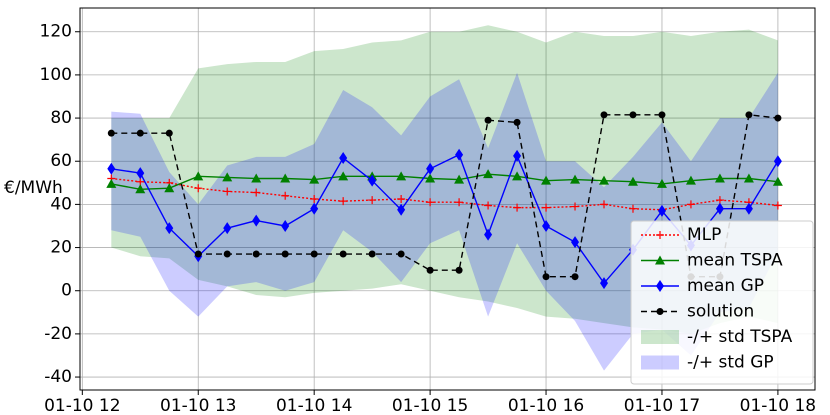 The width and height of the screenshot is (830, 415). Describe the element at coordinates (740, 337) in the screenshot. I see `legend-label: -/+ std TSPA` at that location.